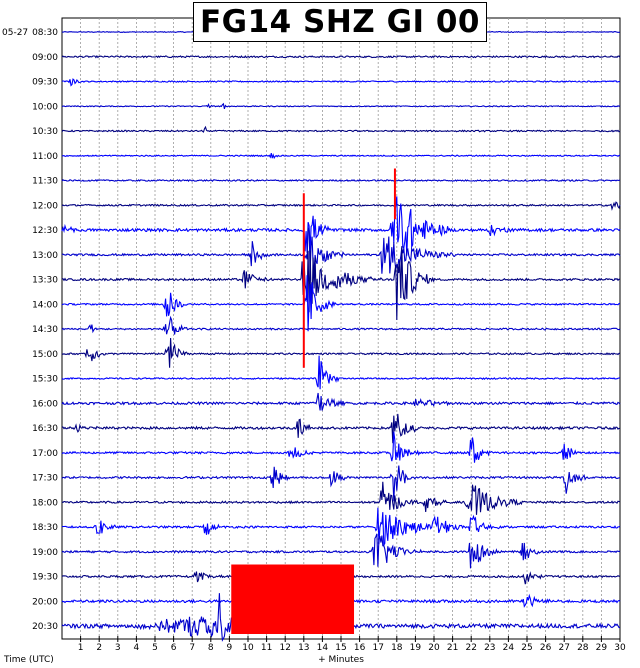  Describe the element at coordinates (341, 660) in the screenshot. I see `x-axis-label: + Minutes` at that location.